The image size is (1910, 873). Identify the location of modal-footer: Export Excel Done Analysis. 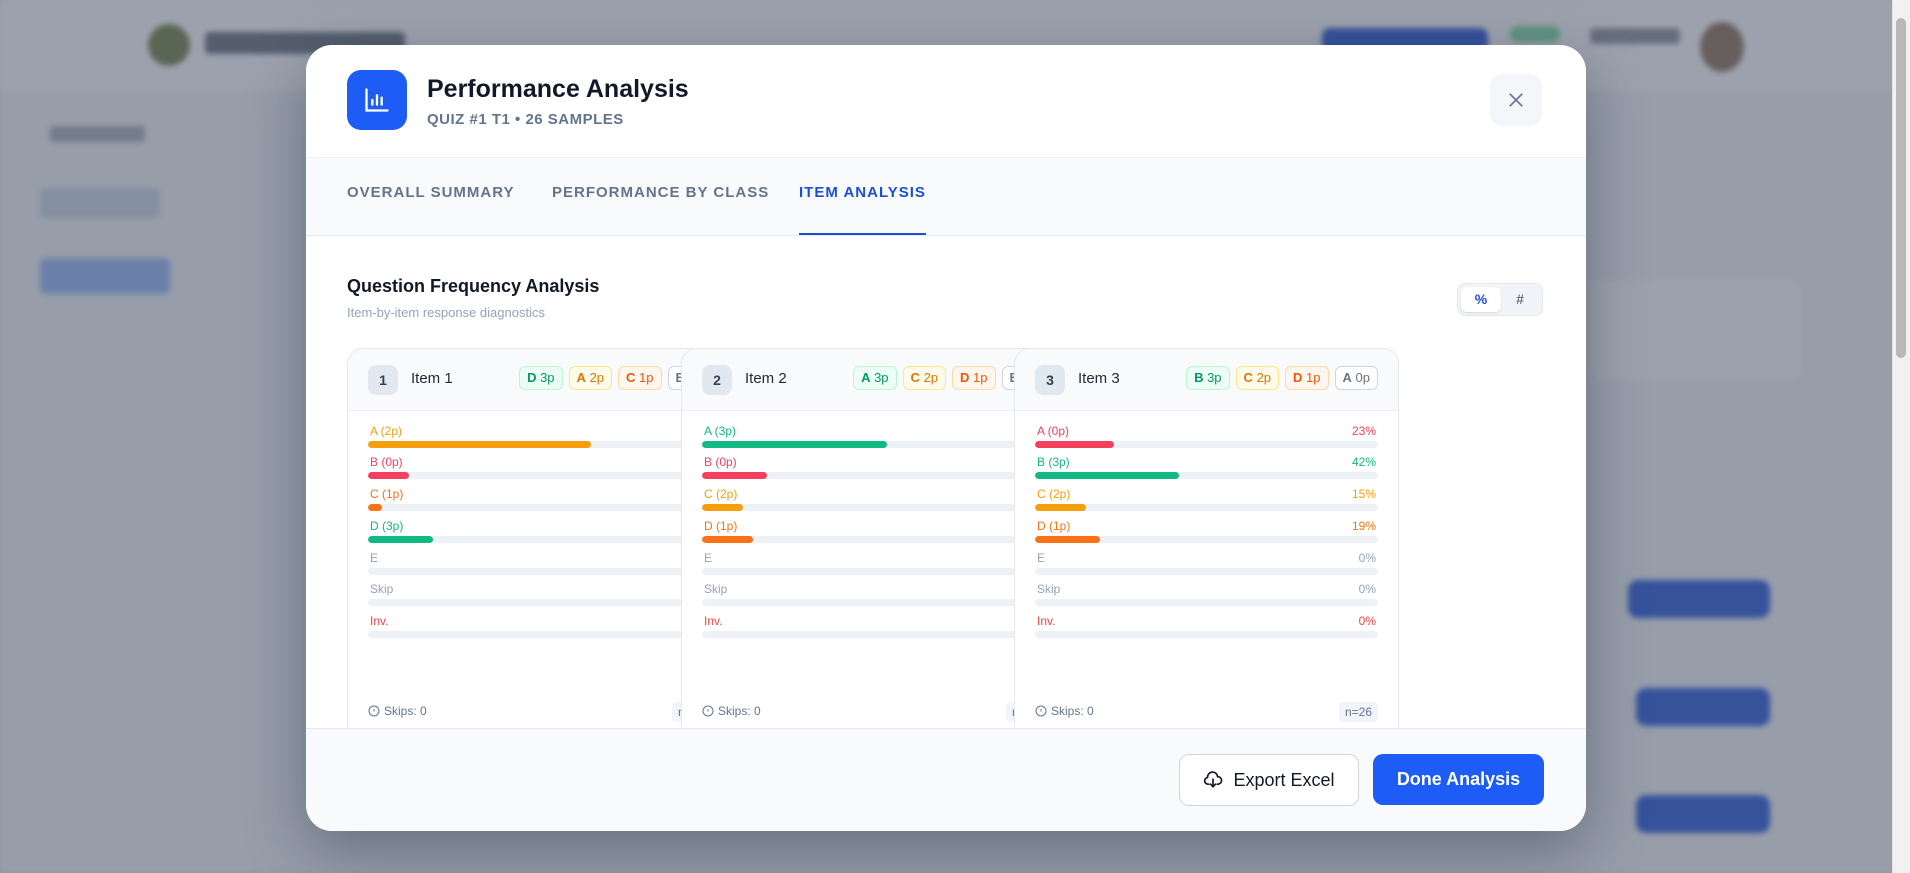
(946, 779).